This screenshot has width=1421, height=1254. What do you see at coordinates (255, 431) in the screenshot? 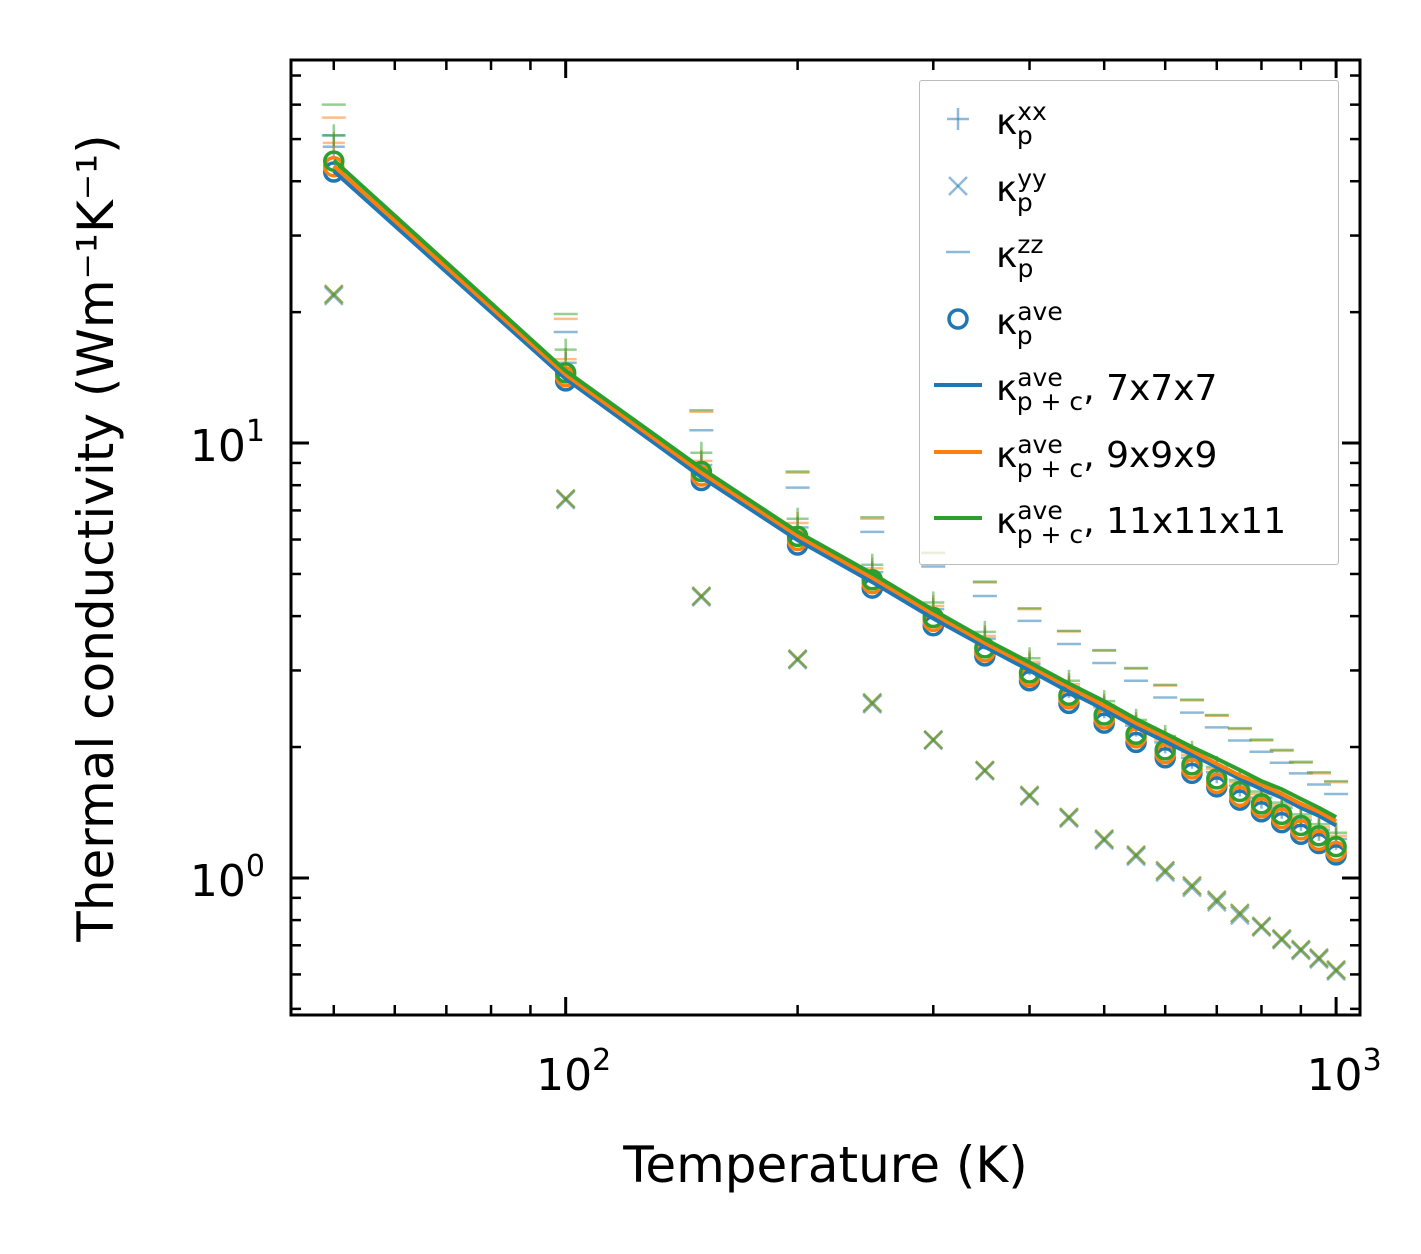
I see `tick-exp: 1` at bounding box center [255, 431].